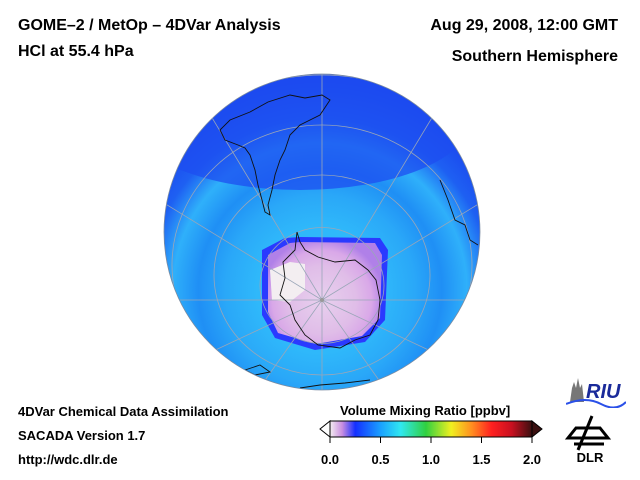  I want to click on colorbar-high-arrow, so click(537, 429).